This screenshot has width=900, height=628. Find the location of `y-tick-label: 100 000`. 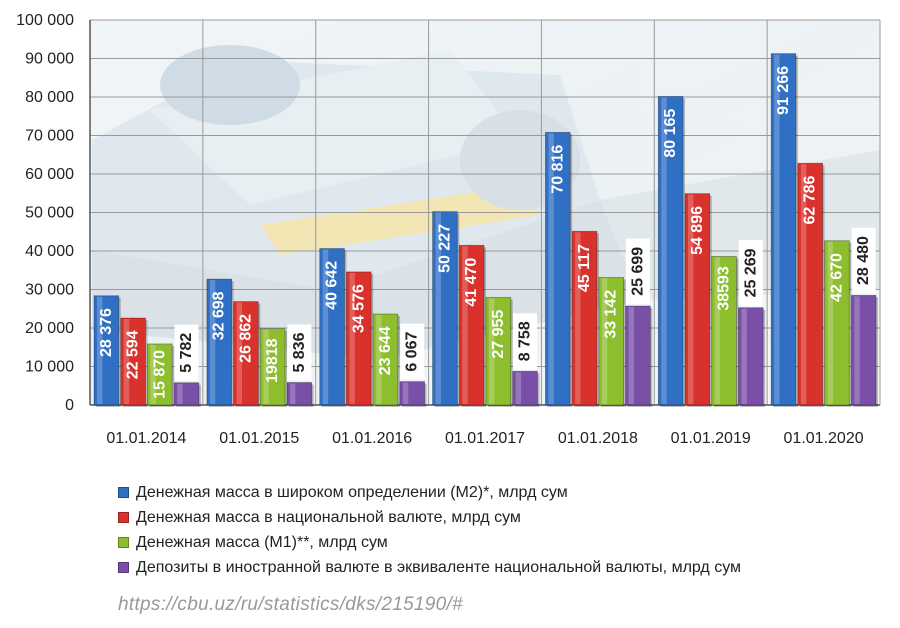

y-tick-label: 100 000 is located at coordinates (45, 20).